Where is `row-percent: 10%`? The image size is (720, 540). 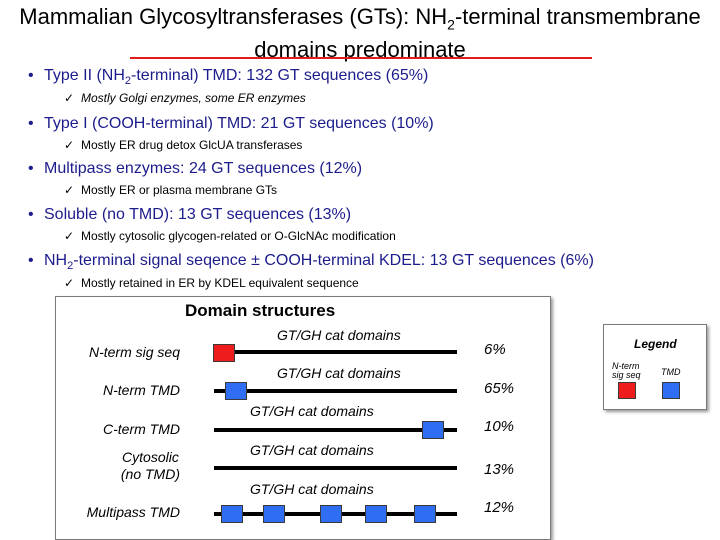
row-percent: 10% is located at coordinates (499, 426).